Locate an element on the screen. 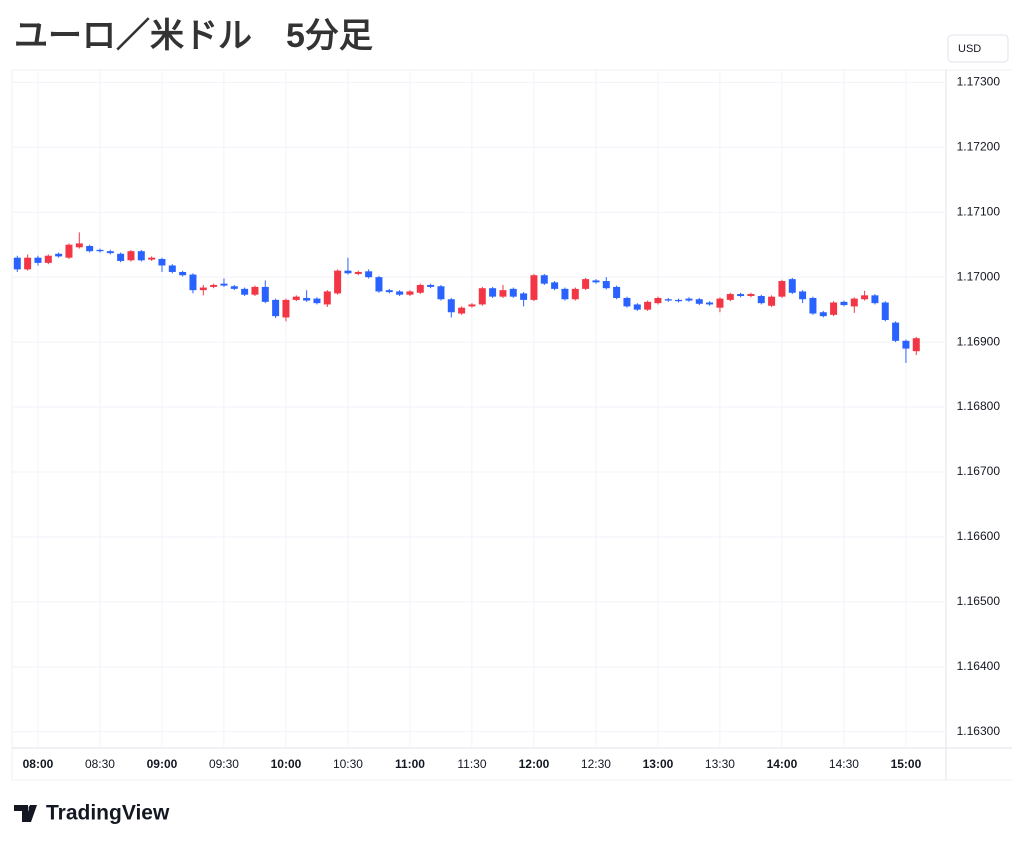 The width and height of the screenshot is (1024, 847). logo: TradingView is located at coordinates (92, 813).